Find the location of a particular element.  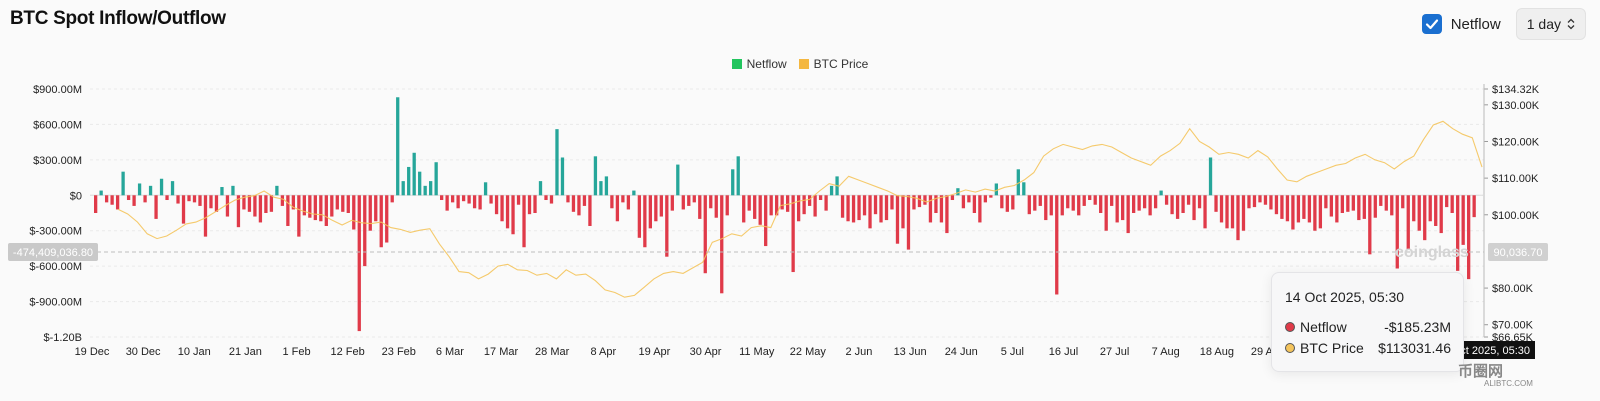

x-tick-label: 5 Jul is located at coordinates (1012, 352).